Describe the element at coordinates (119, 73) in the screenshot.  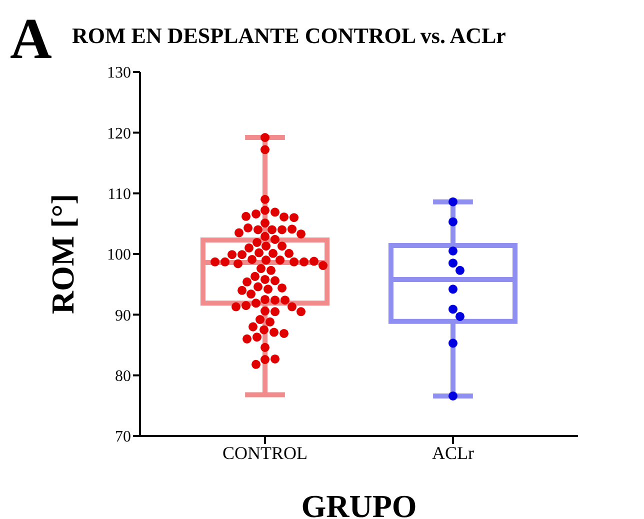
I see `y-tick-label: 130` at that location.